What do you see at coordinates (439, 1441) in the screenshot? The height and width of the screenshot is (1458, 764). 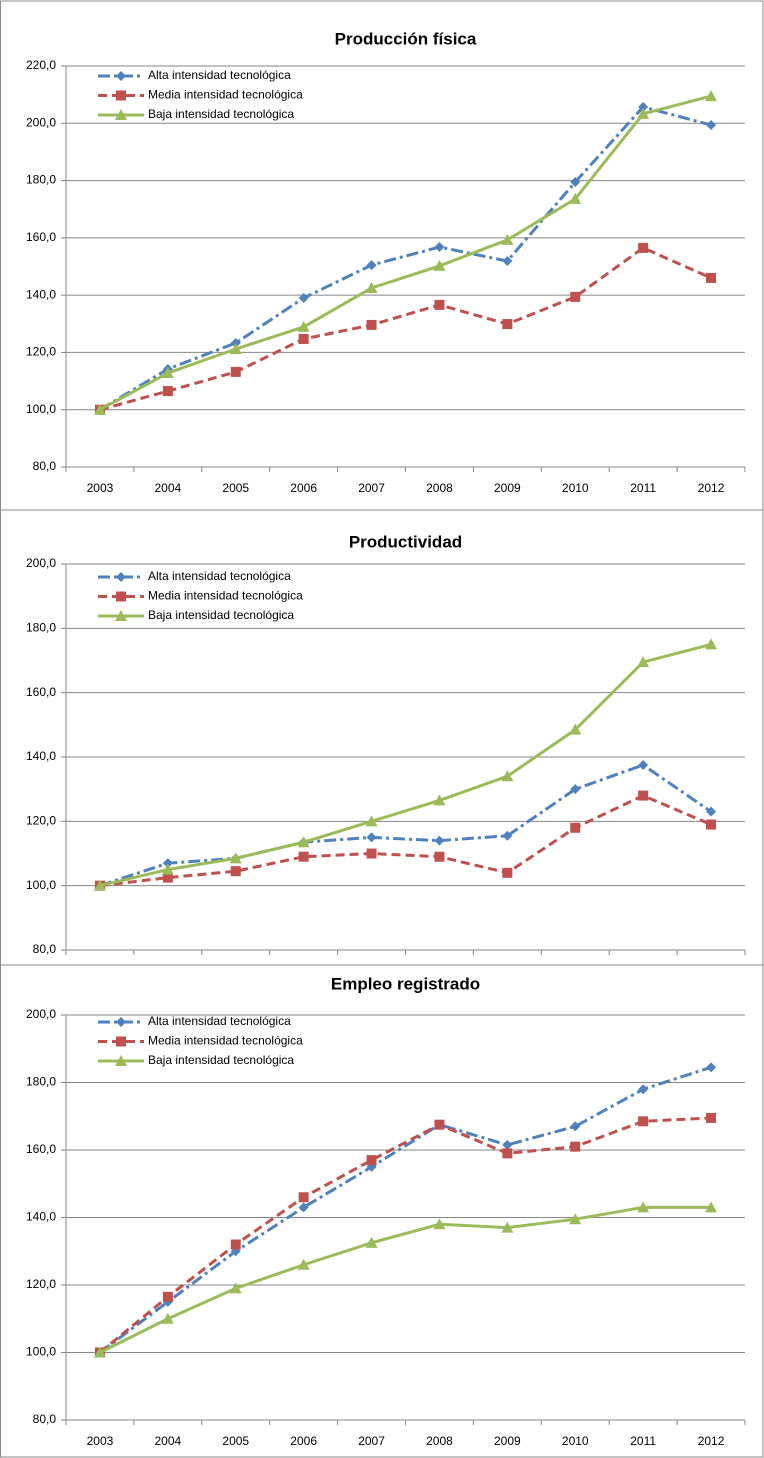 I see `x-tick-label: 2008` at bounding box center [439, 1441].